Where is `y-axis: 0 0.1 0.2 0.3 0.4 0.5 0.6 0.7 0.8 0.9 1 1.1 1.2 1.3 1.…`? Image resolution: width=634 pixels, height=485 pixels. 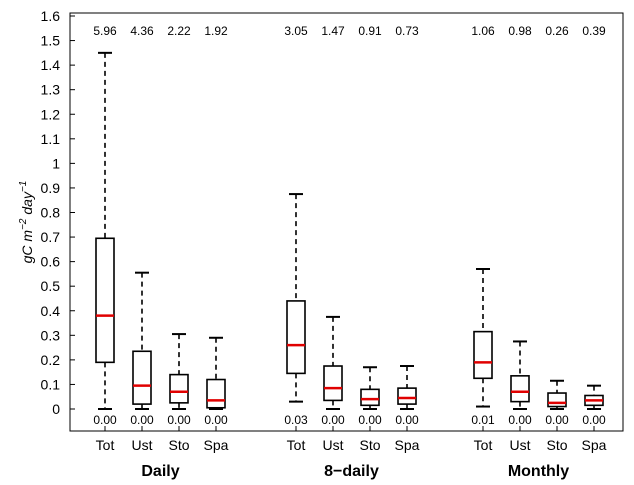 y-axis: 0 0.1 0.2 0.3 0.4 0.5 0.6 0.7 0.8 0.9 1 1.1 1.2 1.3 1.… is located at coordinates (58, 212).